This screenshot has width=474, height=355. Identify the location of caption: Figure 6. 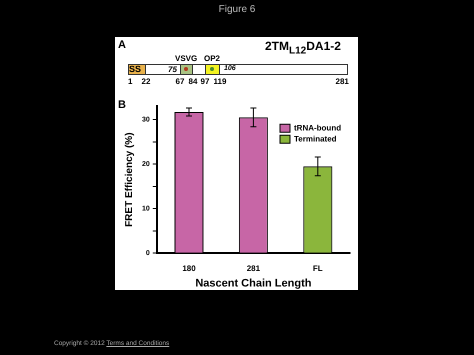
(237, 9).